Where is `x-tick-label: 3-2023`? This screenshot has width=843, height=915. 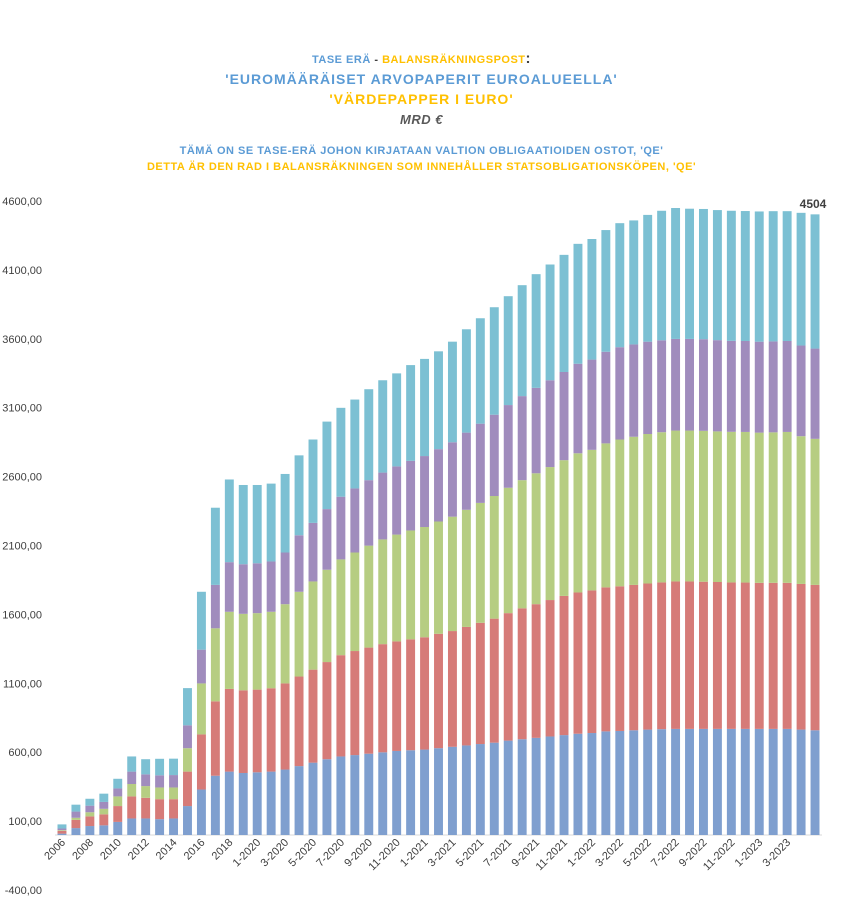 x-tick-label: 3-2023 is located at coordinates (777, 853).